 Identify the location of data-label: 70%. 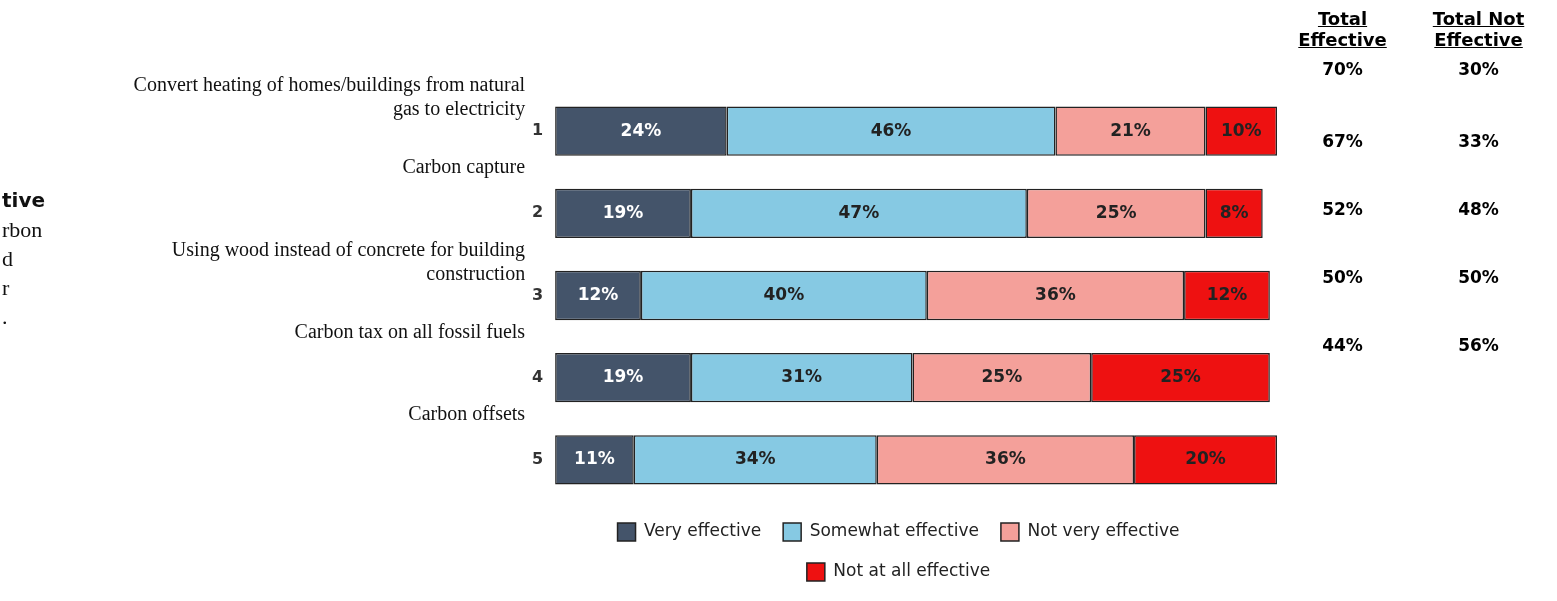
(1342, 69).